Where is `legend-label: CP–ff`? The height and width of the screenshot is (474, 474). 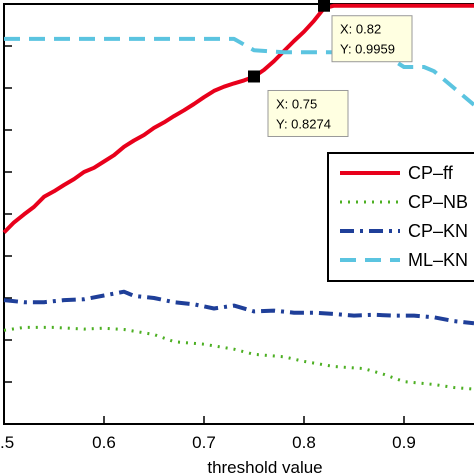
legend-label: CP–ff is located at coordinates (431, 173).